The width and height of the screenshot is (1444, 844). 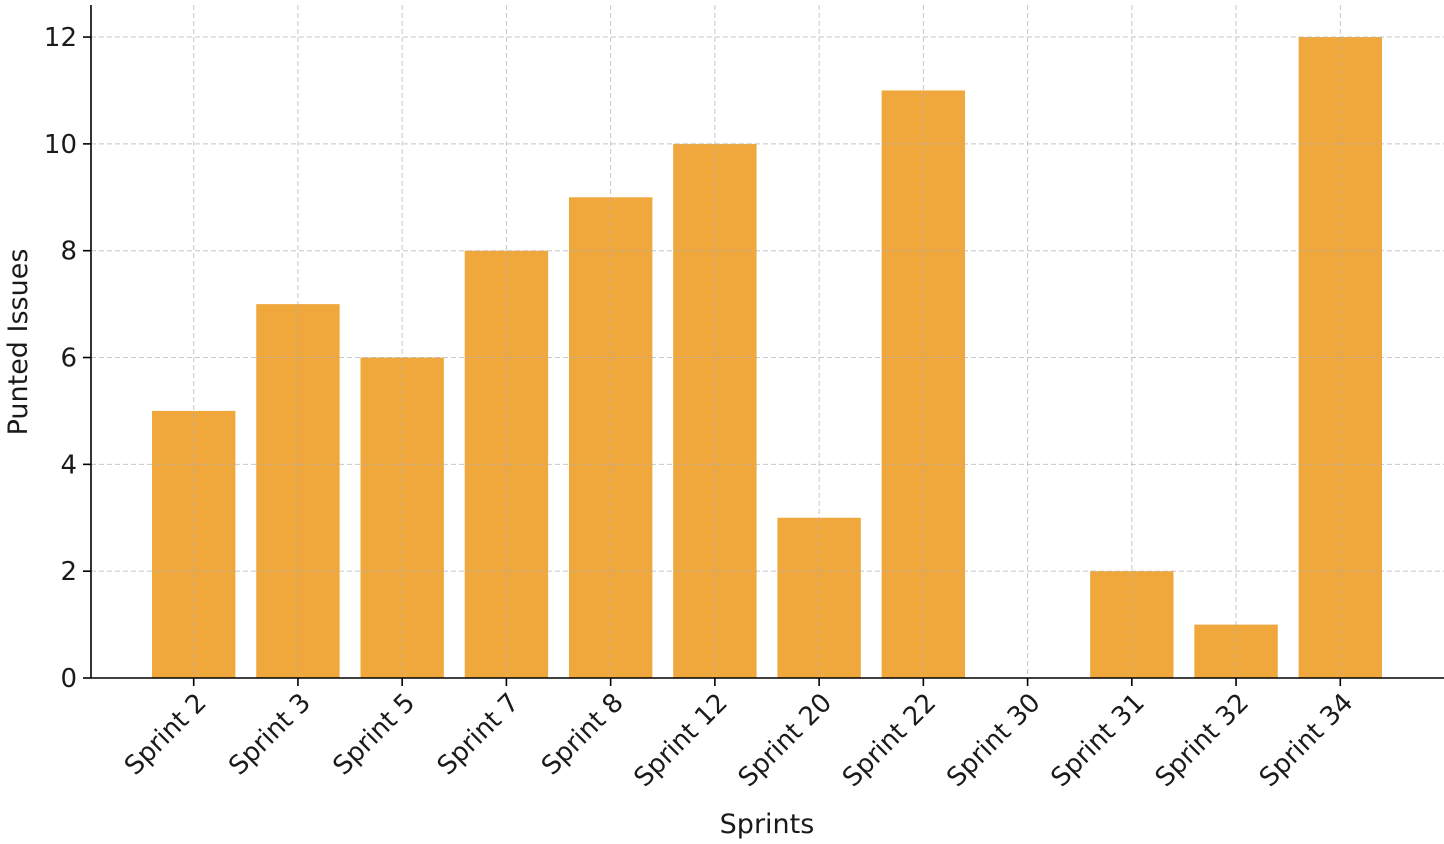 What do you see at coordinates (166, 735) in the screenshot?
I see `x-tick-label: Sprint 2` at bounding box center [166, 735].